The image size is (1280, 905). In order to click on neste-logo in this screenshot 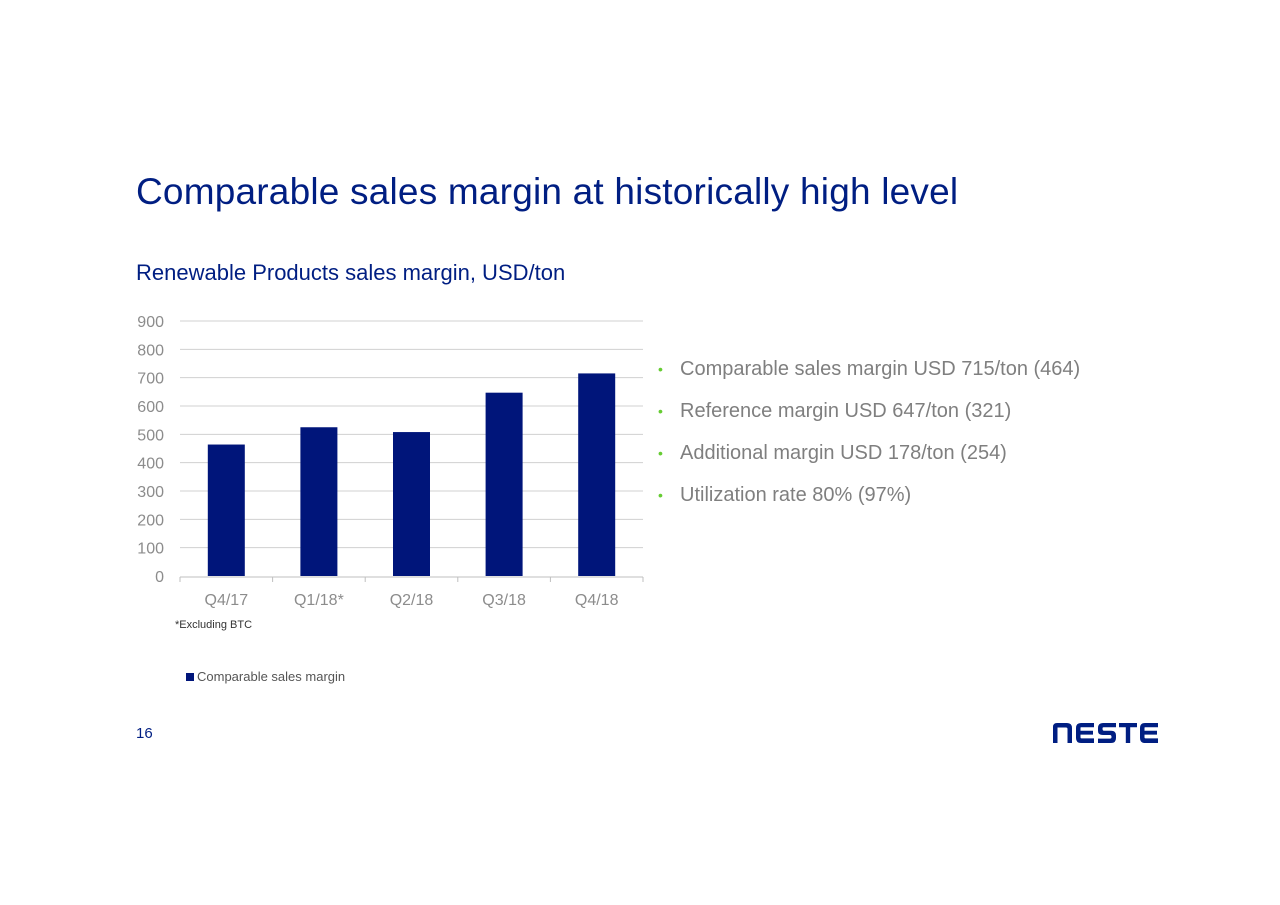, I will do `click(1105, 733)`.